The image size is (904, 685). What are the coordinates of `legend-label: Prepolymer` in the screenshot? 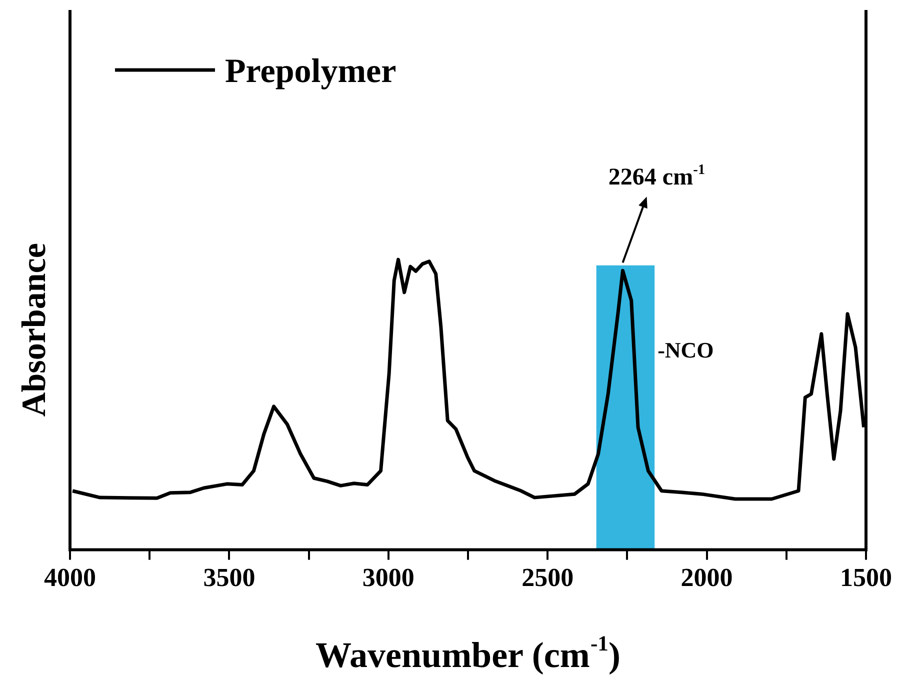 It's located at (310, 71).